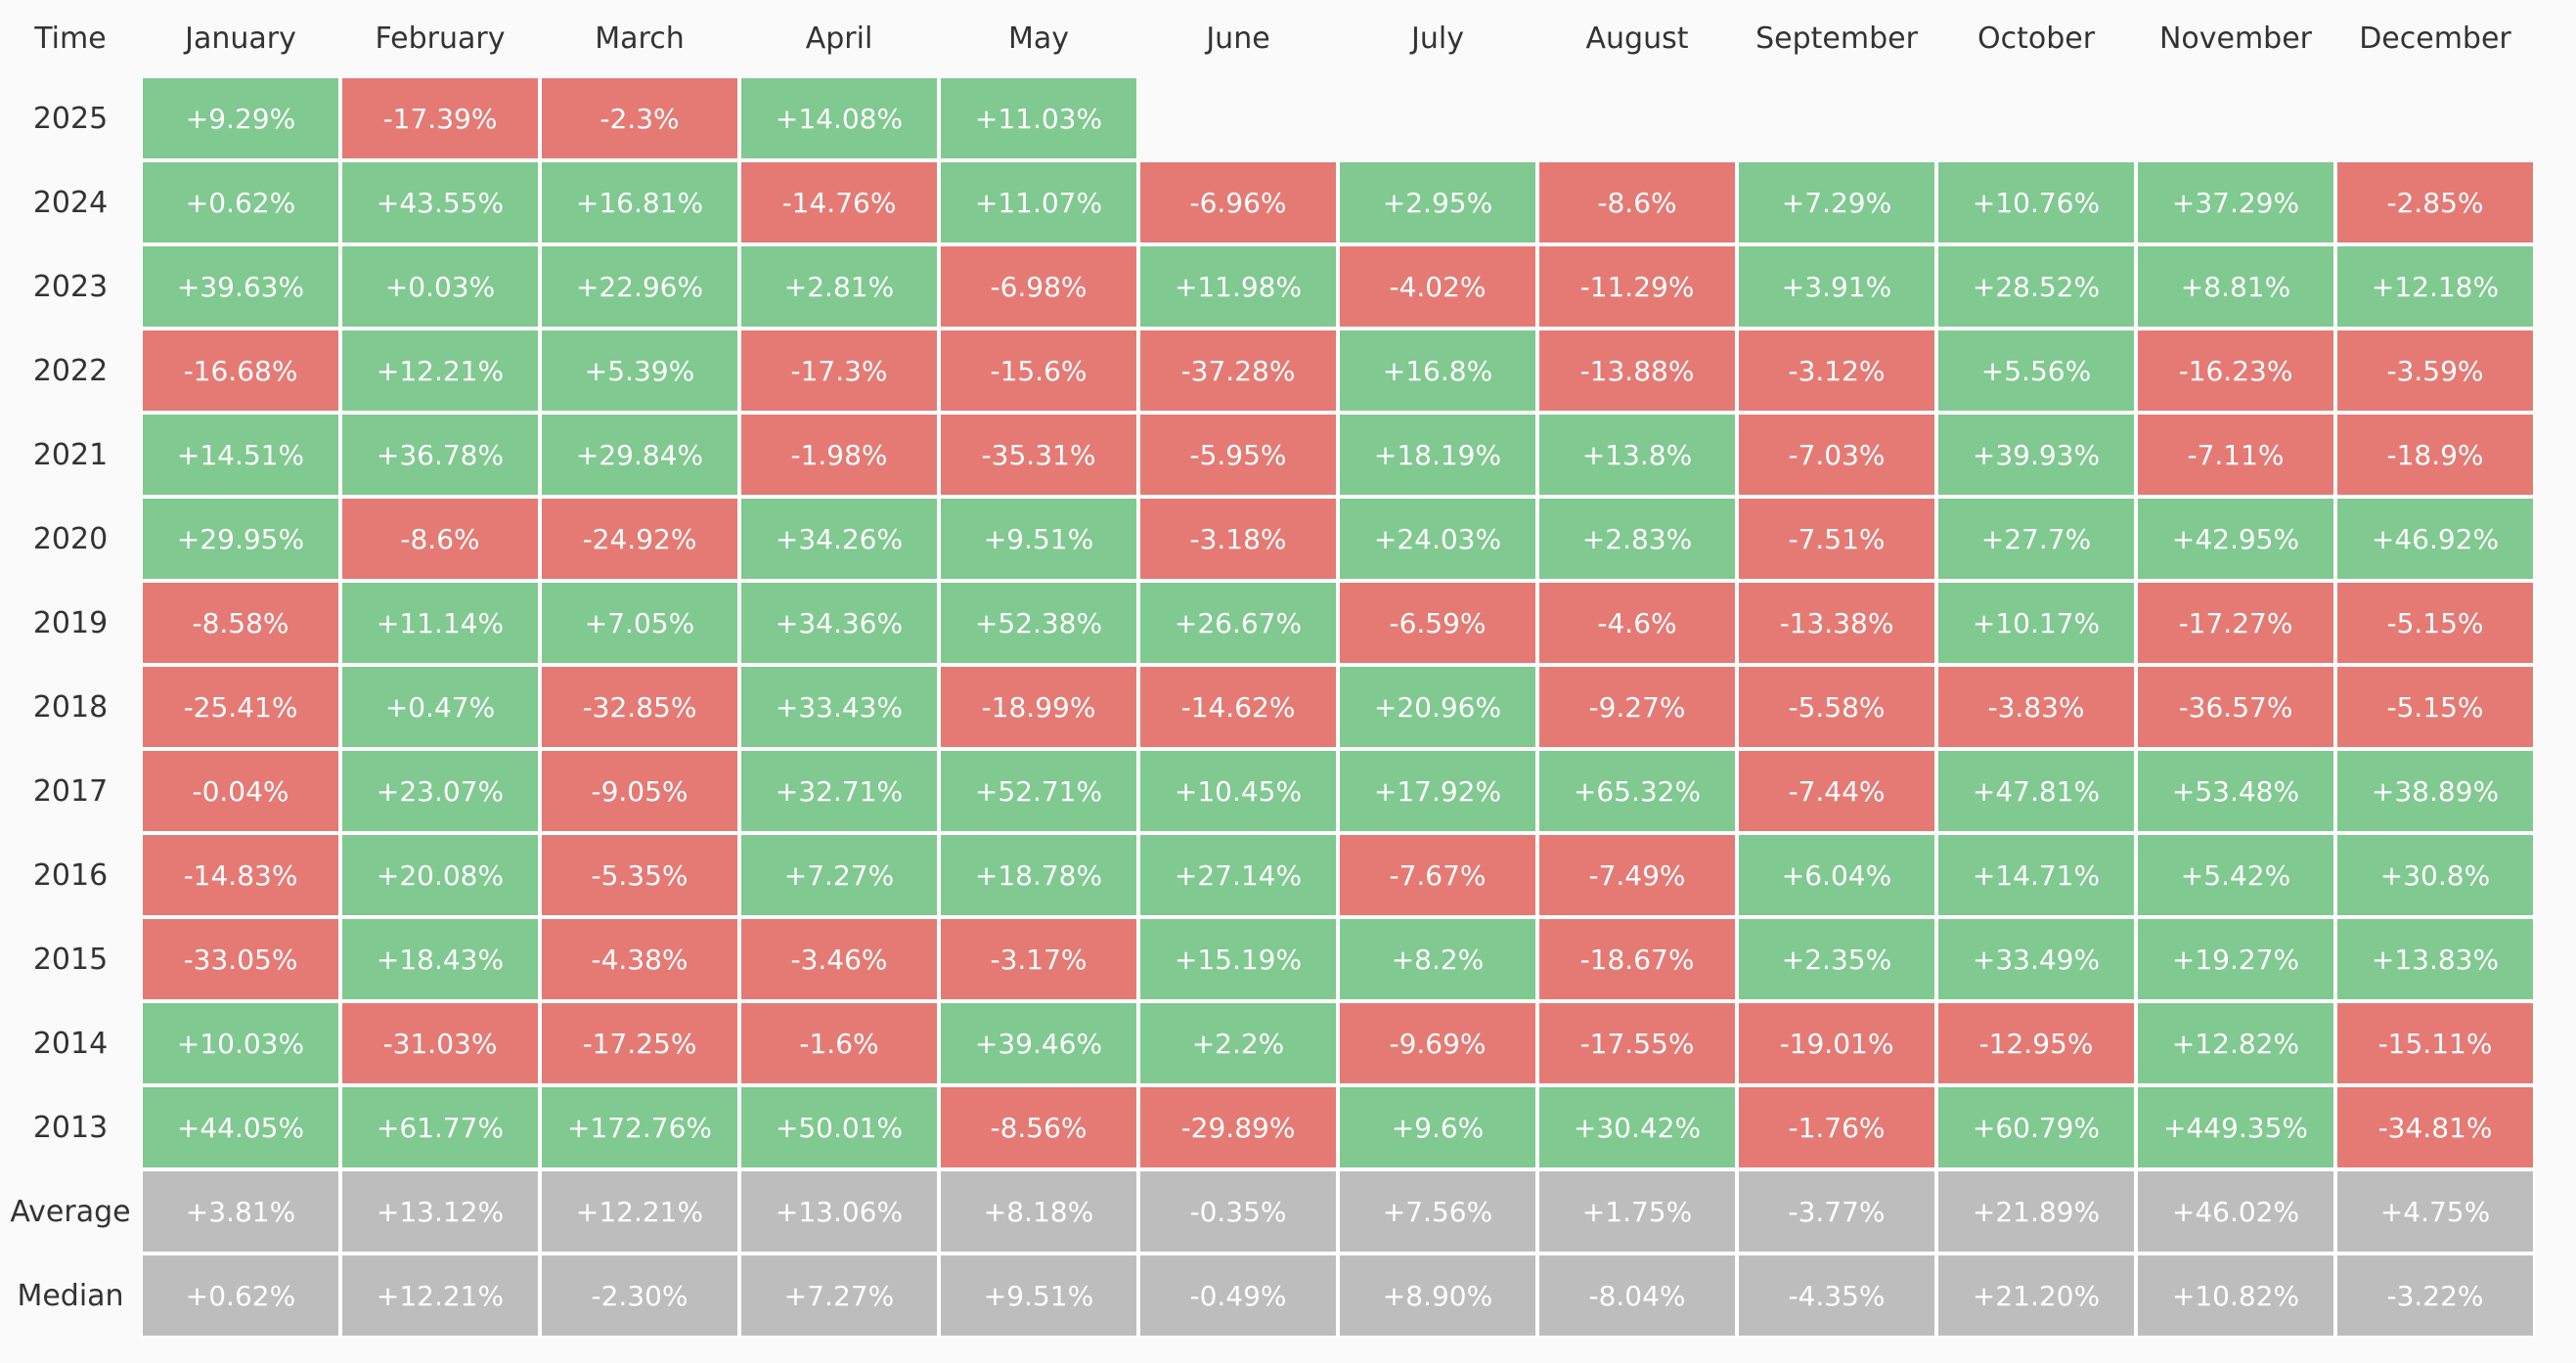  I want to click on return-cell: -6.59%, so click(1437, 623).